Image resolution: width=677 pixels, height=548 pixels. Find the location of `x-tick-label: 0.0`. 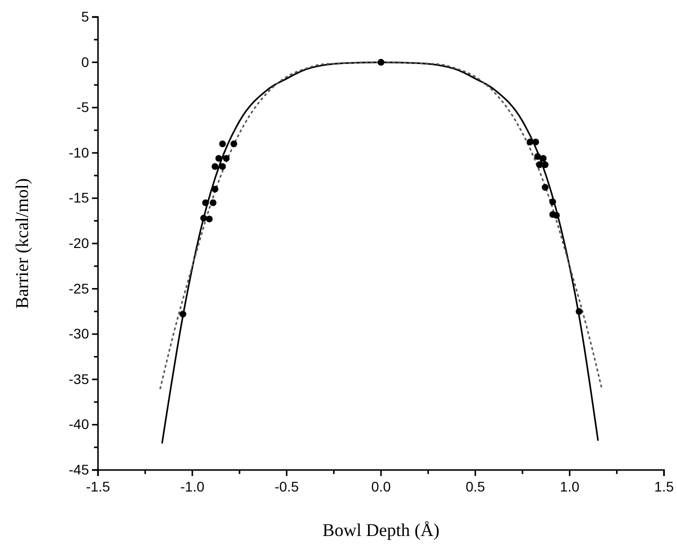

x-tick-label: 0.0 is located at coordinates (381, 486).